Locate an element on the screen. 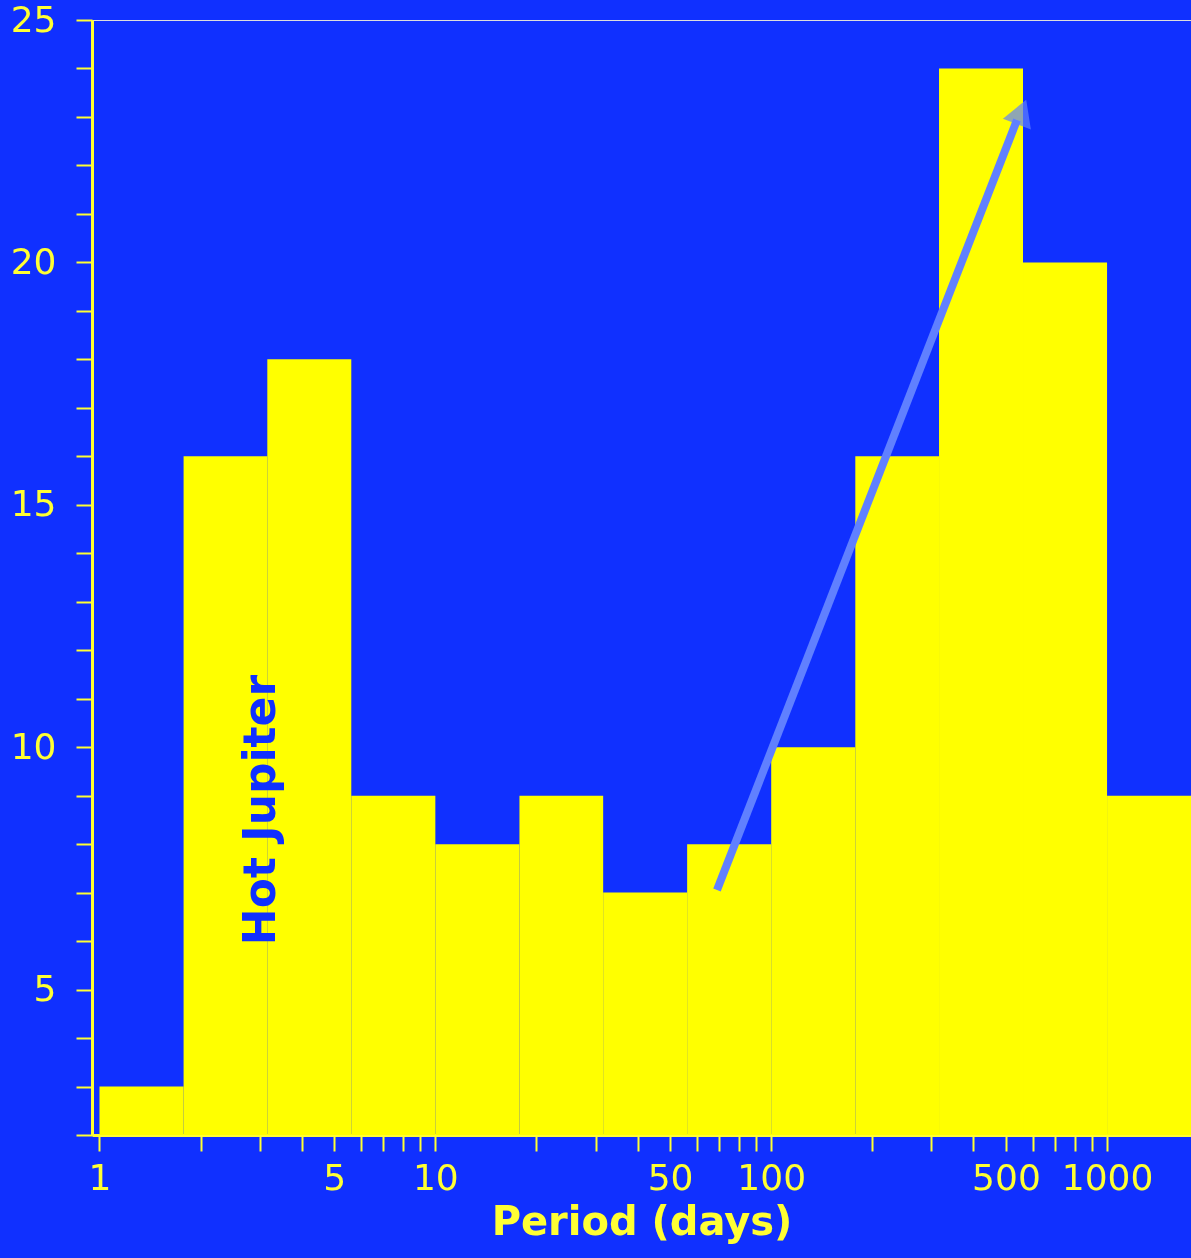  x-tick-label: 5 is located at coordinates (335, 1177).